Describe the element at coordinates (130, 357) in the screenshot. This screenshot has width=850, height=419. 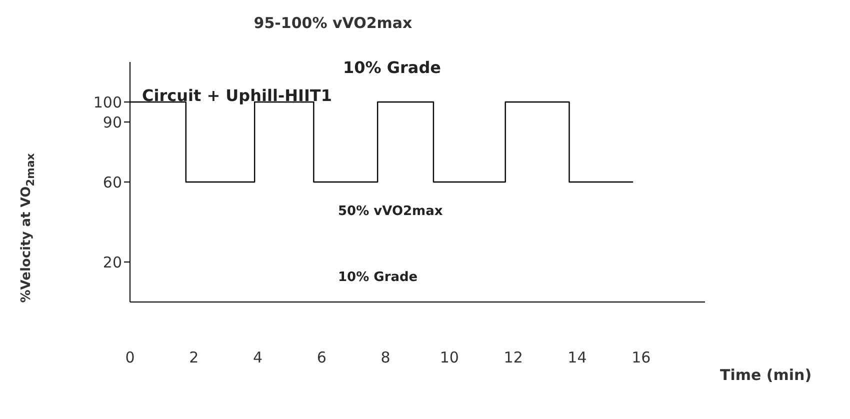
I see `x-tick-label: 0` at that location.